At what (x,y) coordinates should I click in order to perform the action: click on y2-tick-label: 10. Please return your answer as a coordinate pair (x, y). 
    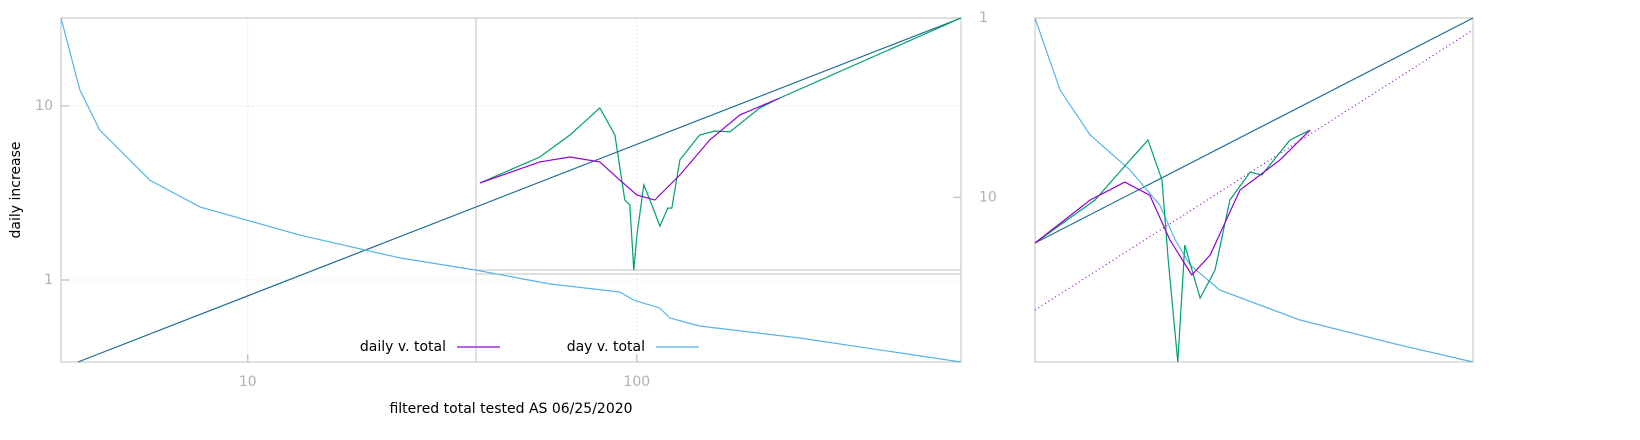
    Looking at the image, I should click on (988, 197).